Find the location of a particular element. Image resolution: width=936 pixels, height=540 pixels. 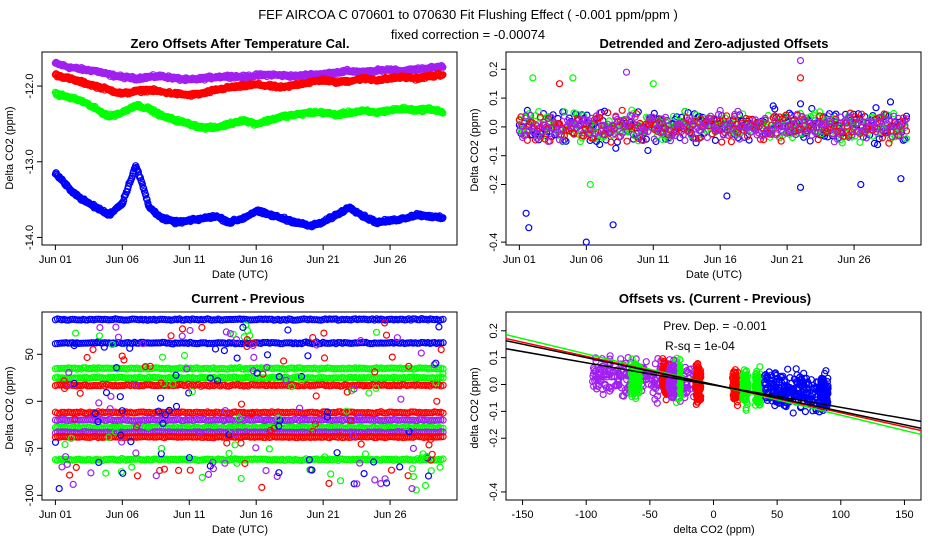

y-tick-label: -0.1 is located at coordinates (494, 155).